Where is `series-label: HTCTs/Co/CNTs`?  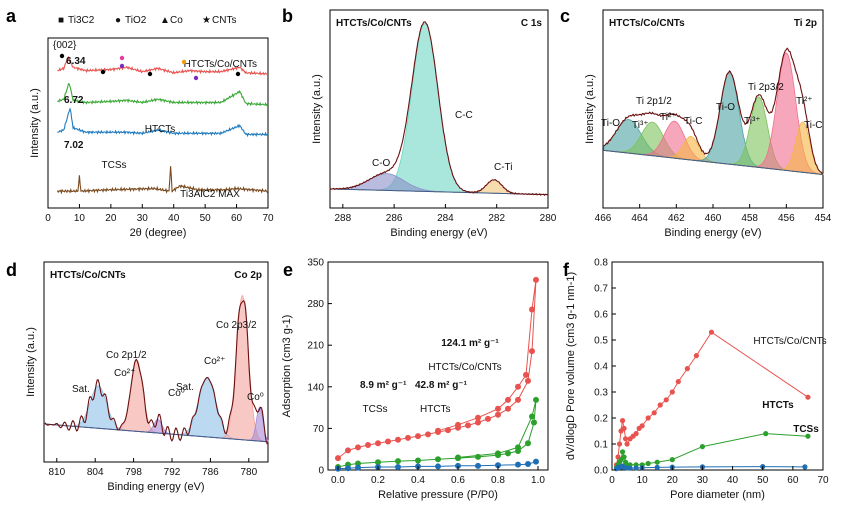 series-label: HTCTs/Co/CNTs is located at coordinates (220, 64).